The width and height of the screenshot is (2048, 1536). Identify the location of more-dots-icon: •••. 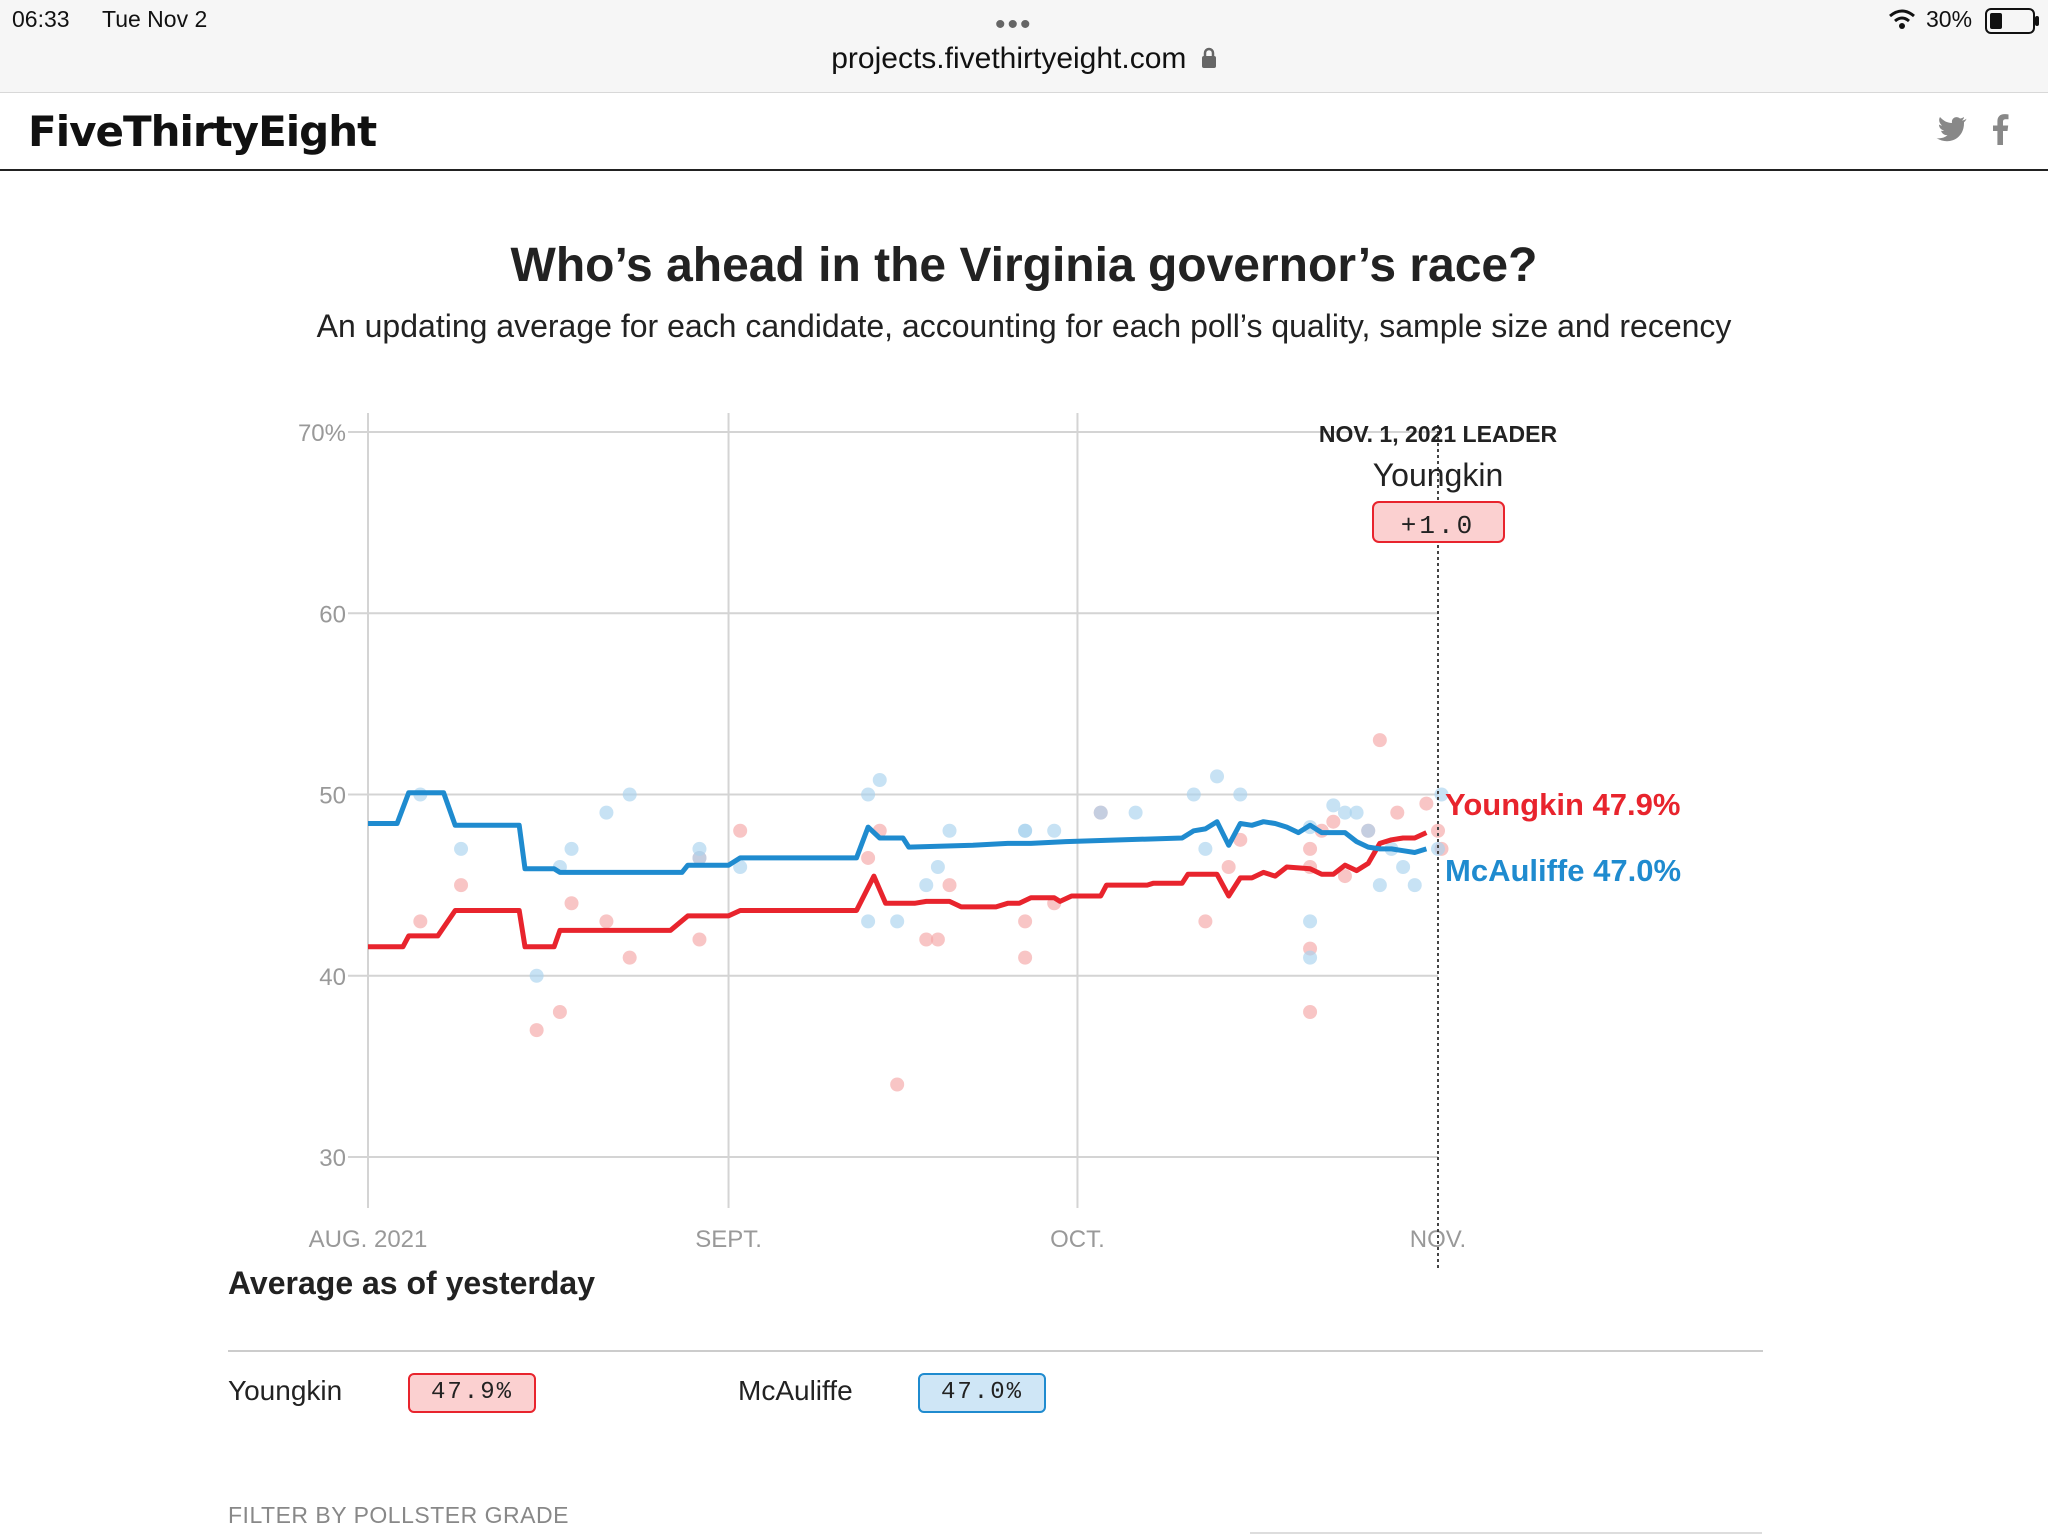
(1014, 24).